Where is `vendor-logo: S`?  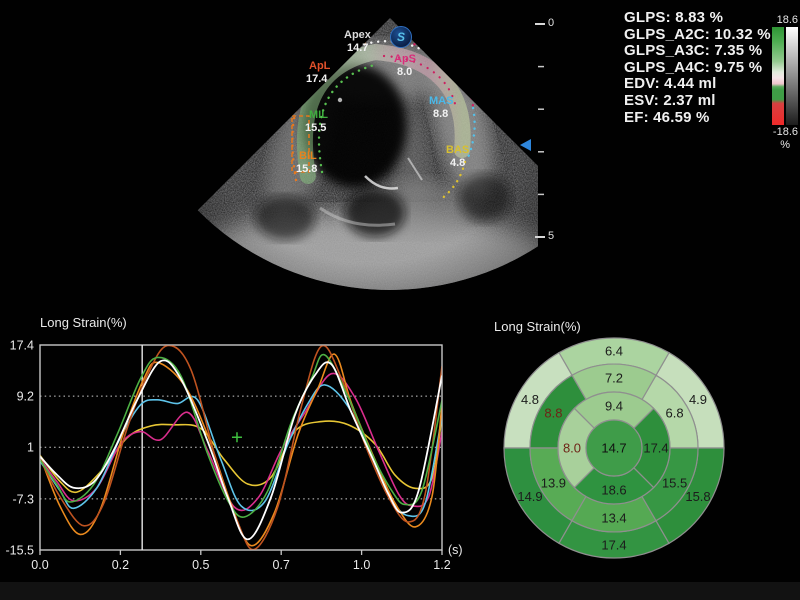 vendor-logo: S is located at coordinates (401, 37).